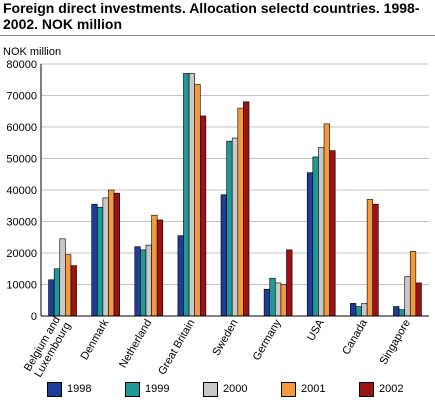 Image resolution: width=435 pixels, height=405 pixels. I want to click on legend-label: 2000, so click(235, 389).